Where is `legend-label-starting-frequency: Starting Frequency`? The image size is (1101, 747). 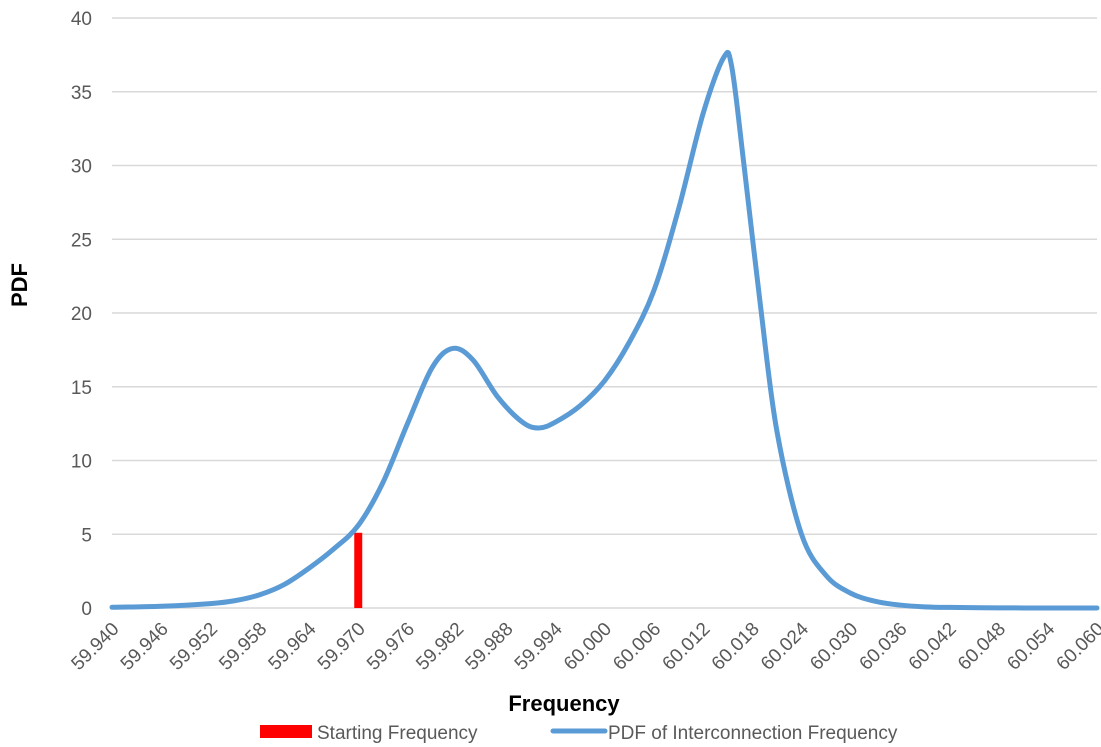 legend-label-starting-frequency: Starting Frequency is located at coordinates (397, 733).